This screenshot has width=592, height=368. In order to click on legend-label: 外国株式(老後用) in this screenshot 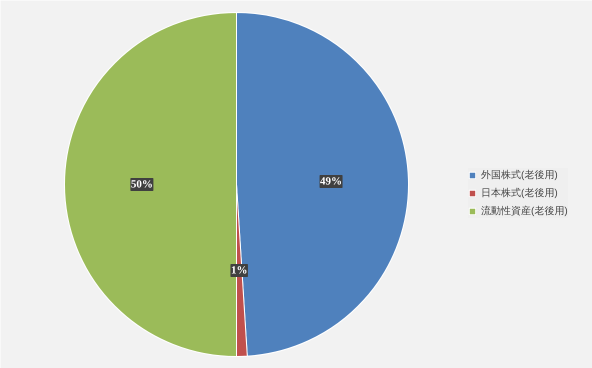, I will do `click(519, 175)`.